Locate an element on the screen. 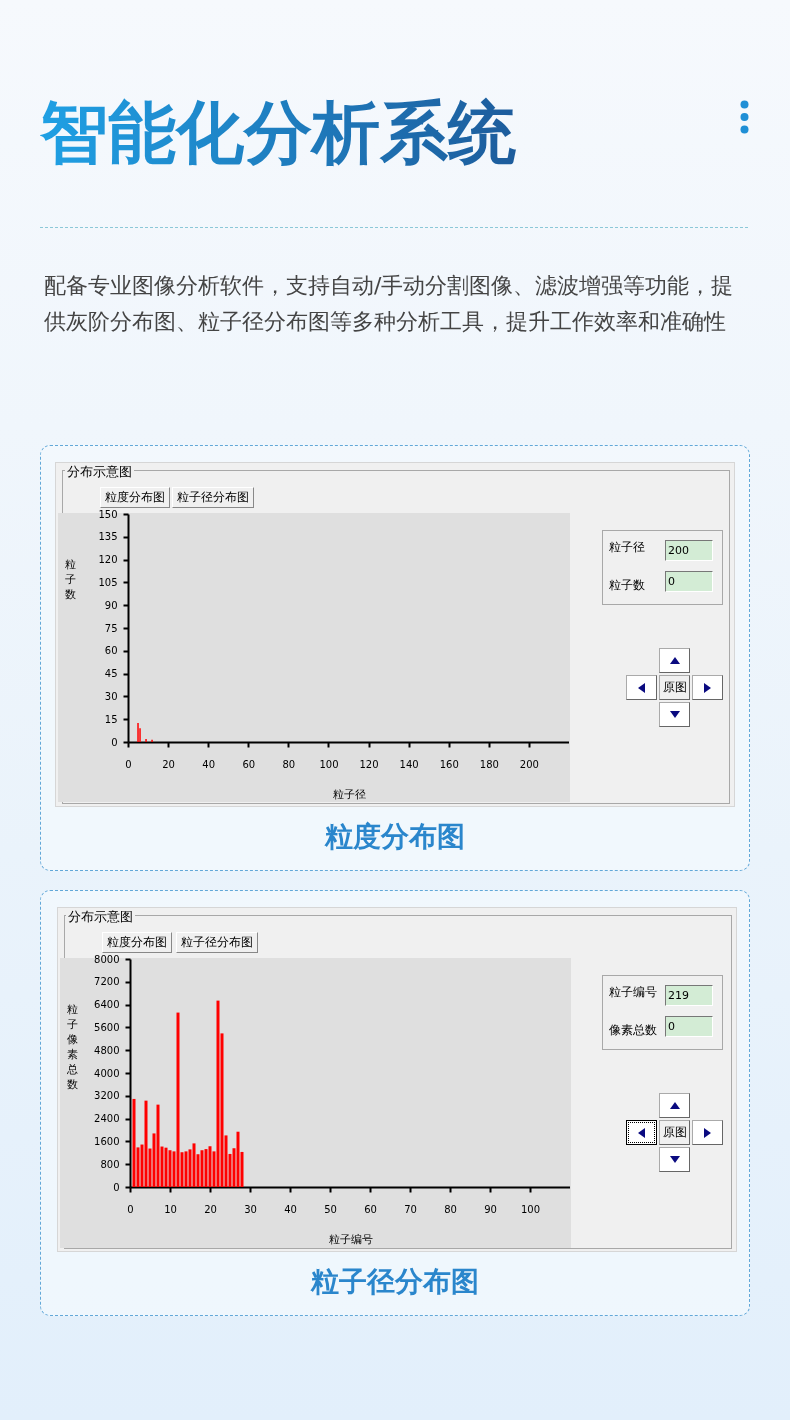 The image size is (790, 1420). text-field: 219 is located at coordinates (689, 995).